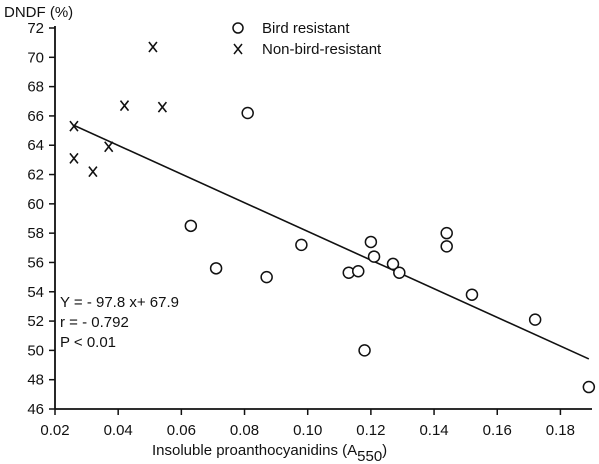 The image size is (599, 464). I want to click on y-tick-label: 64, so click(35, 145).